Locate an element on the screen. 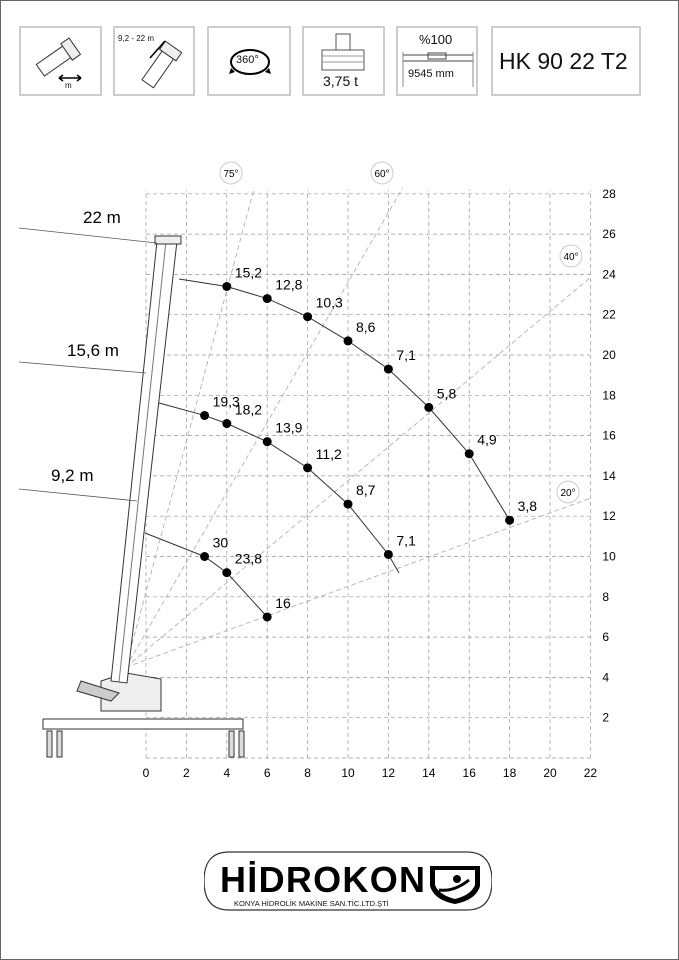  boom-length-label: 9,2 - 22 m is located at coordinates (136, 38).